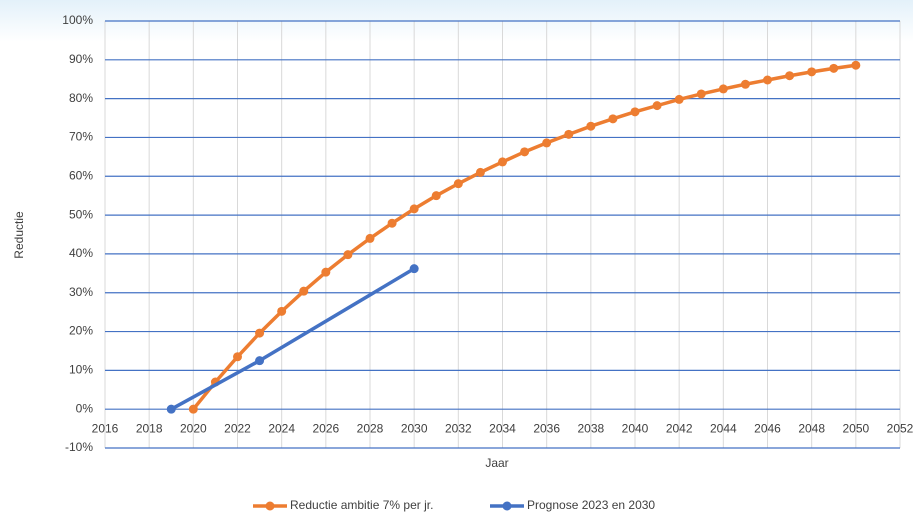 The width and height of the screenshot is (913, 520). I want to click on x-tick-label: 2016, so click(105, 428).